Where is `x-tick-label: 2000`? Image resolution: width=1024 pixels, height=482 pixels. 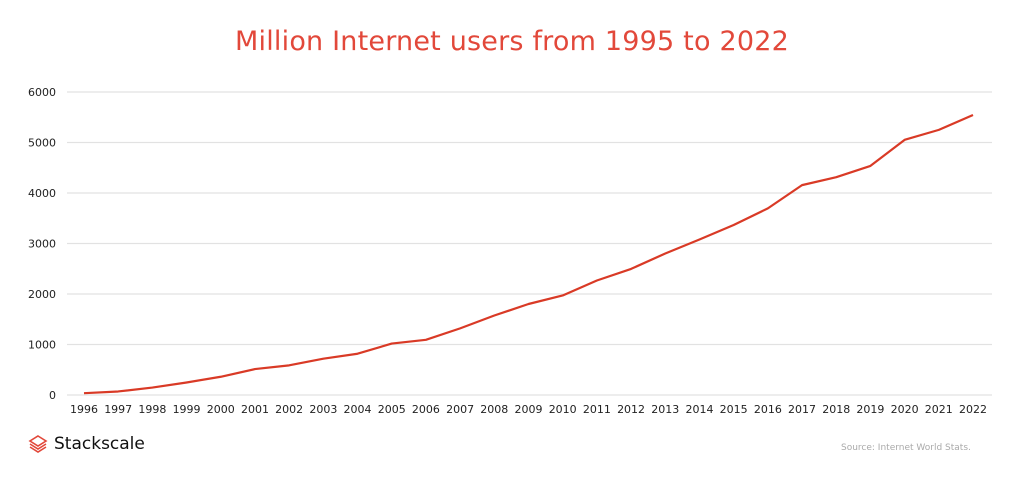
x-tick-label: 2000 is located at coordinates (221, 409).